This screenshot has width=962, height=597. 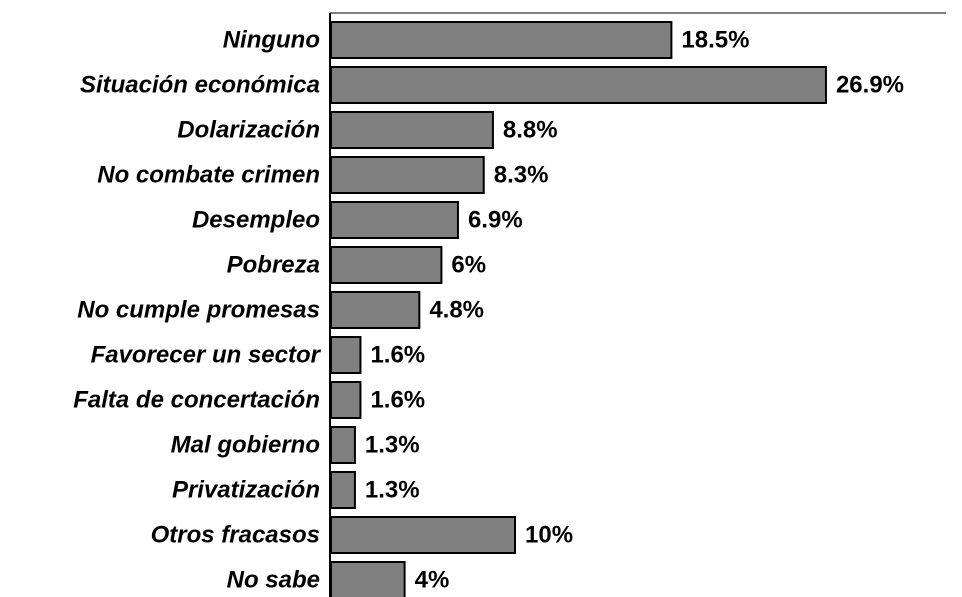 I want to click on value-label: 18.5%, so click(x=715, y=40).